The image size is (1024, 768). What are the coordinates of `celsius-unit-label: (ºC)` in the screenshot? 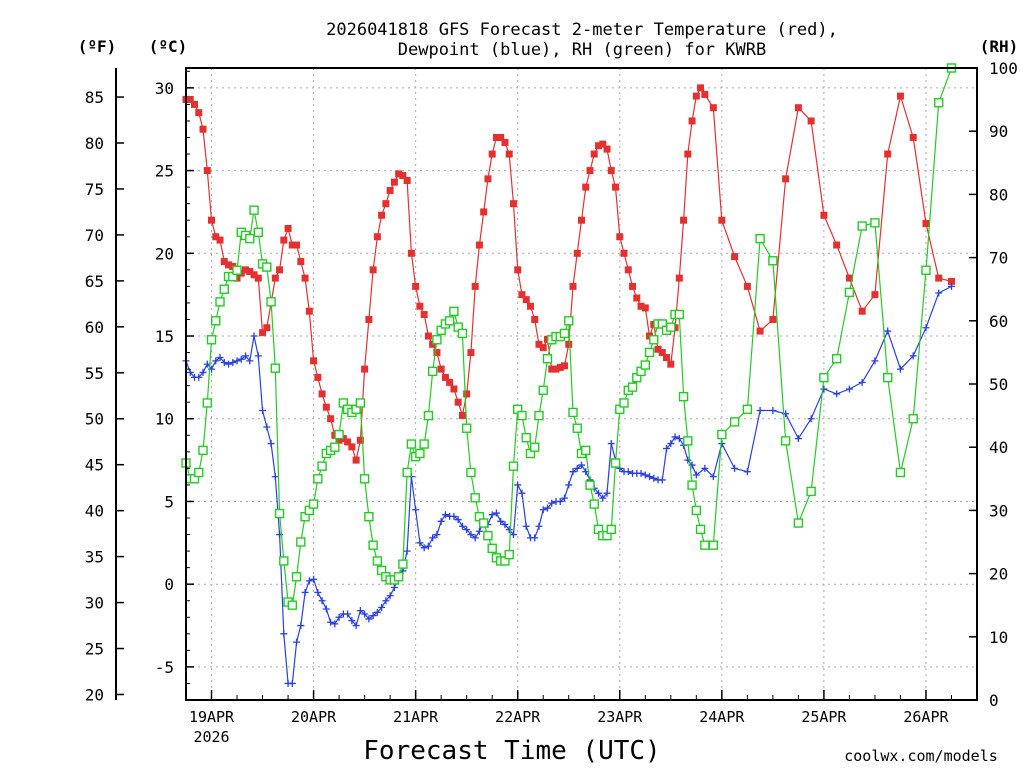 It's located at (168, 46).